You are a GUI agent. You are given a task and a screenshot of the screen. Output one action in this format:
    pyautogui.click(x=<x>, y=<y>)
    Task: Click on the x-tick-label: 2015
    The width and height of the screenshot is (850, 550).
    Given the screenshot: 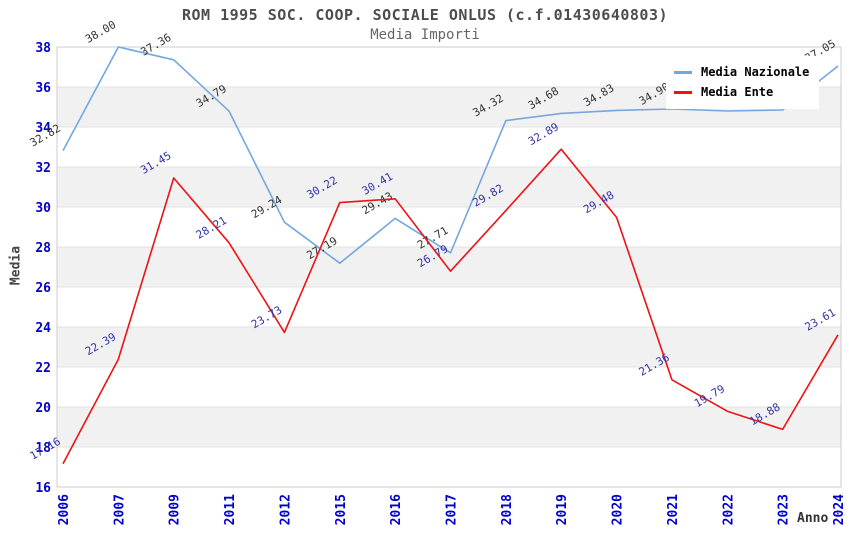 What is the action you would take?
    pyautogui.click(x=341, y=509)
    